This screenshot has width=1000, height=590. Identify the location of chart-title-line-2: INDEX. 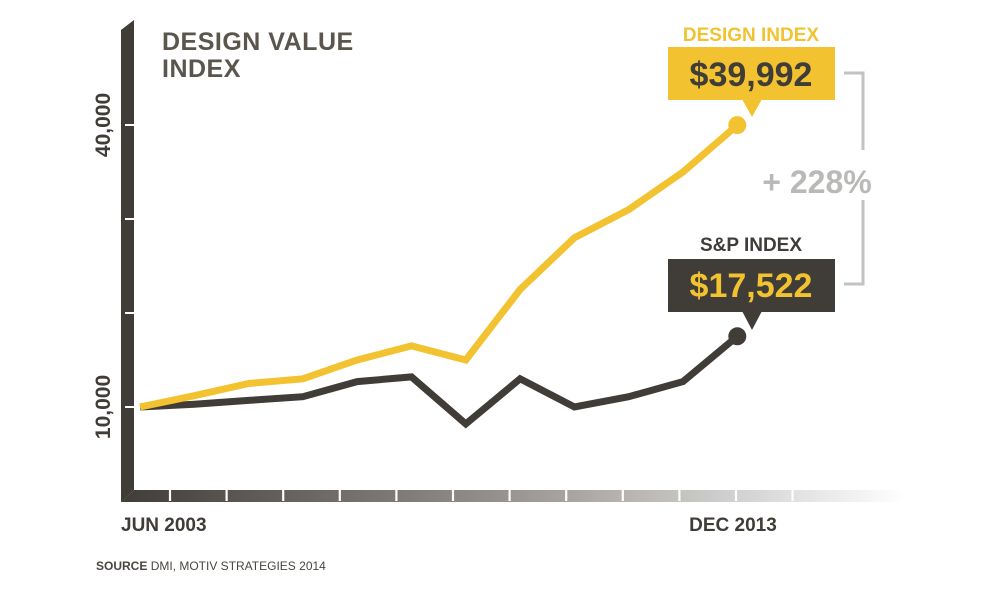
(201, 69).